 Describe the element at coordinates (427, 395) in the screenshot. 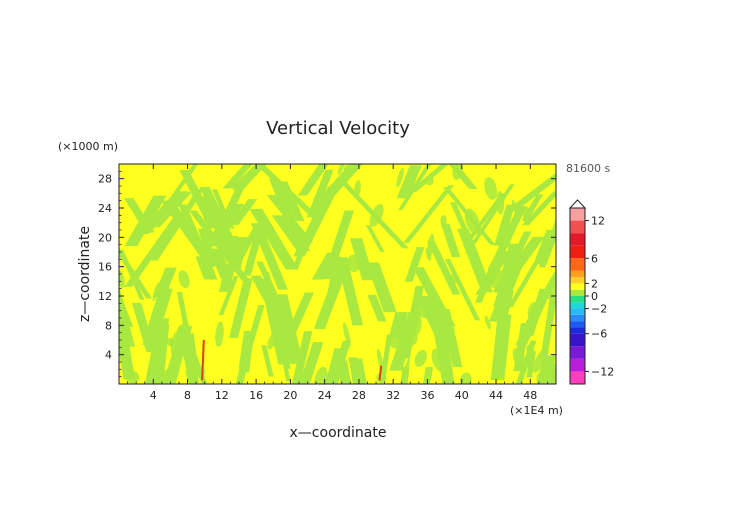

I see `x-tick-label: 36` at that location.